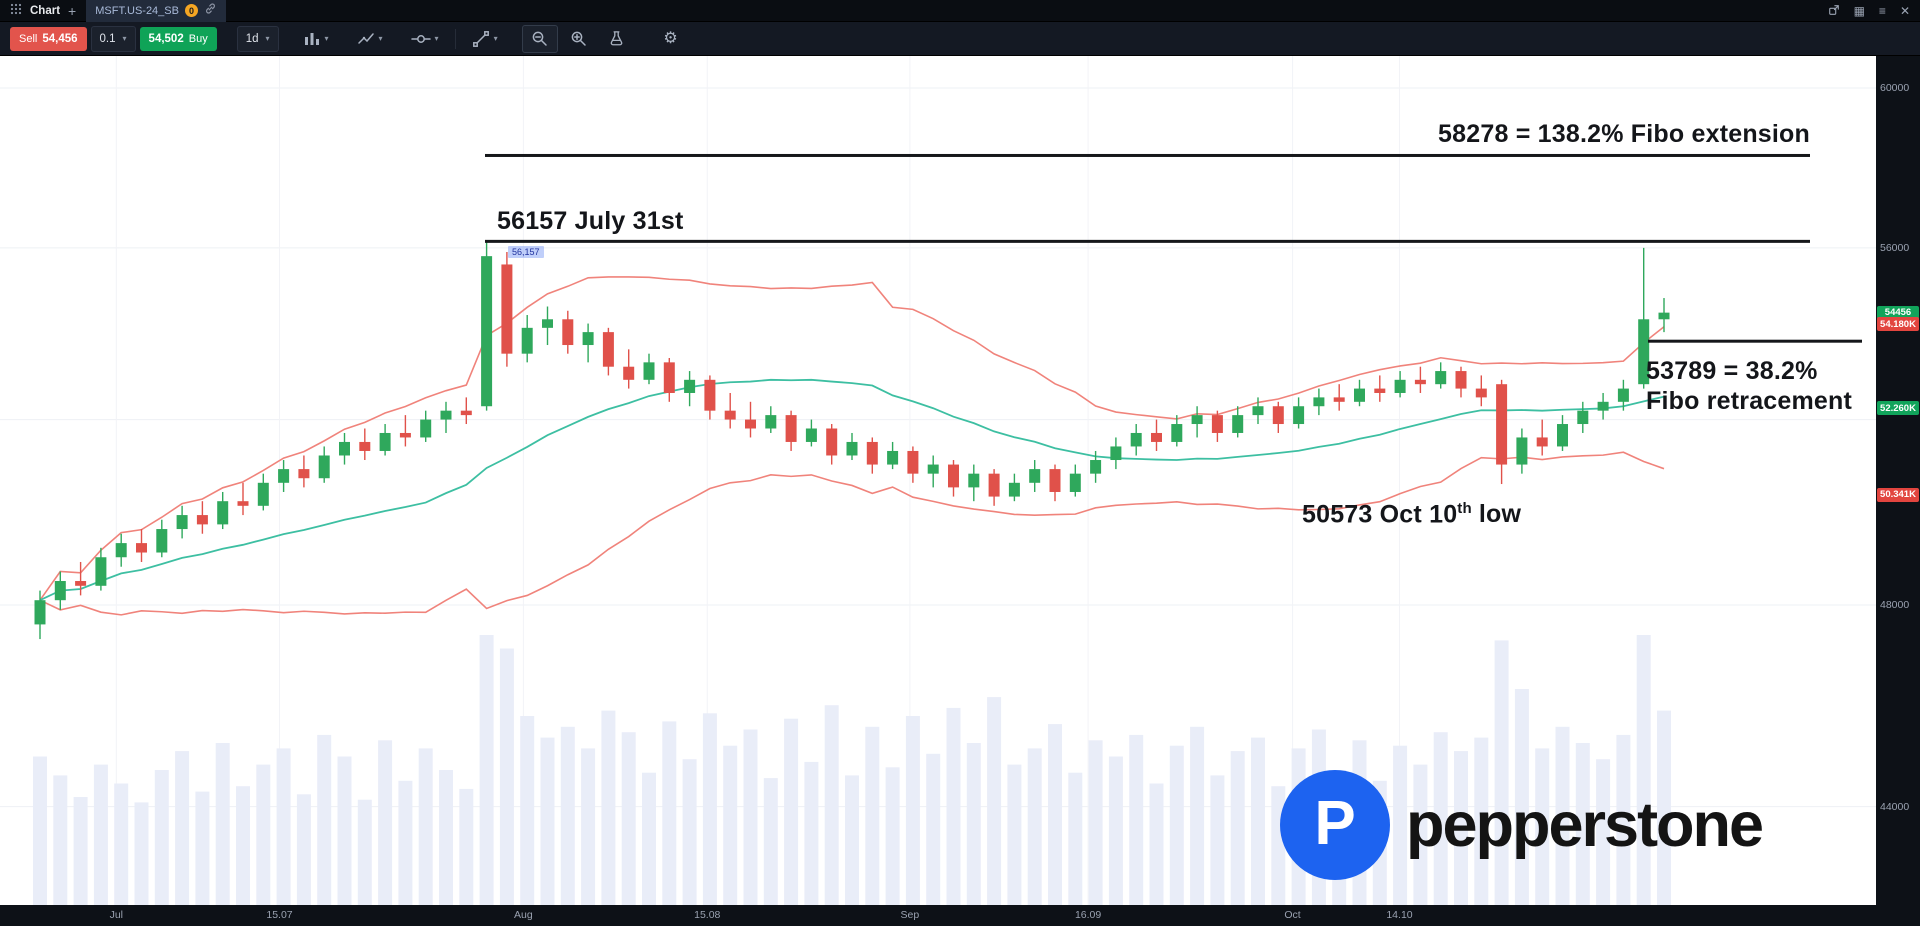 The image size is (1920, 926). What do you see at coordinates (1898, 494) in the screenshot?
I see `price-badge-red: 50.341K` at bounding box center [1898, 494].